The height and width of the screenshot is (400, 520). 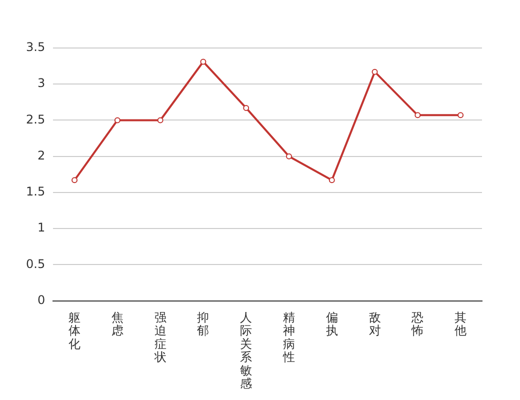 I want to click on x-tick-label: 强迫症状, so click(x=159, y=337).